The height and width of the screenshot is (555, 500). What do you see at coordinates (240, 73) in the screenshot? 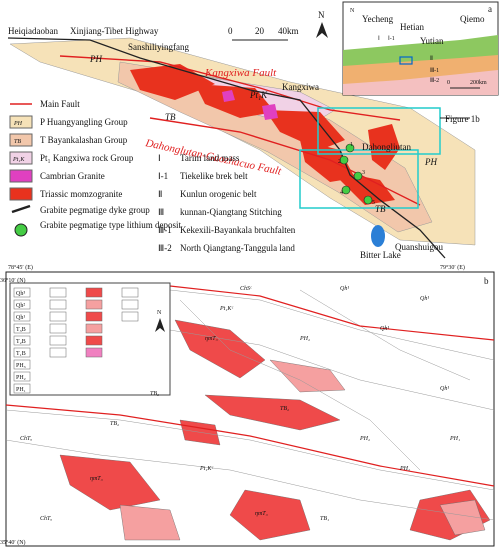
I see `fault-label: Kangxiwa Fault` at bounding box center [240, 73].